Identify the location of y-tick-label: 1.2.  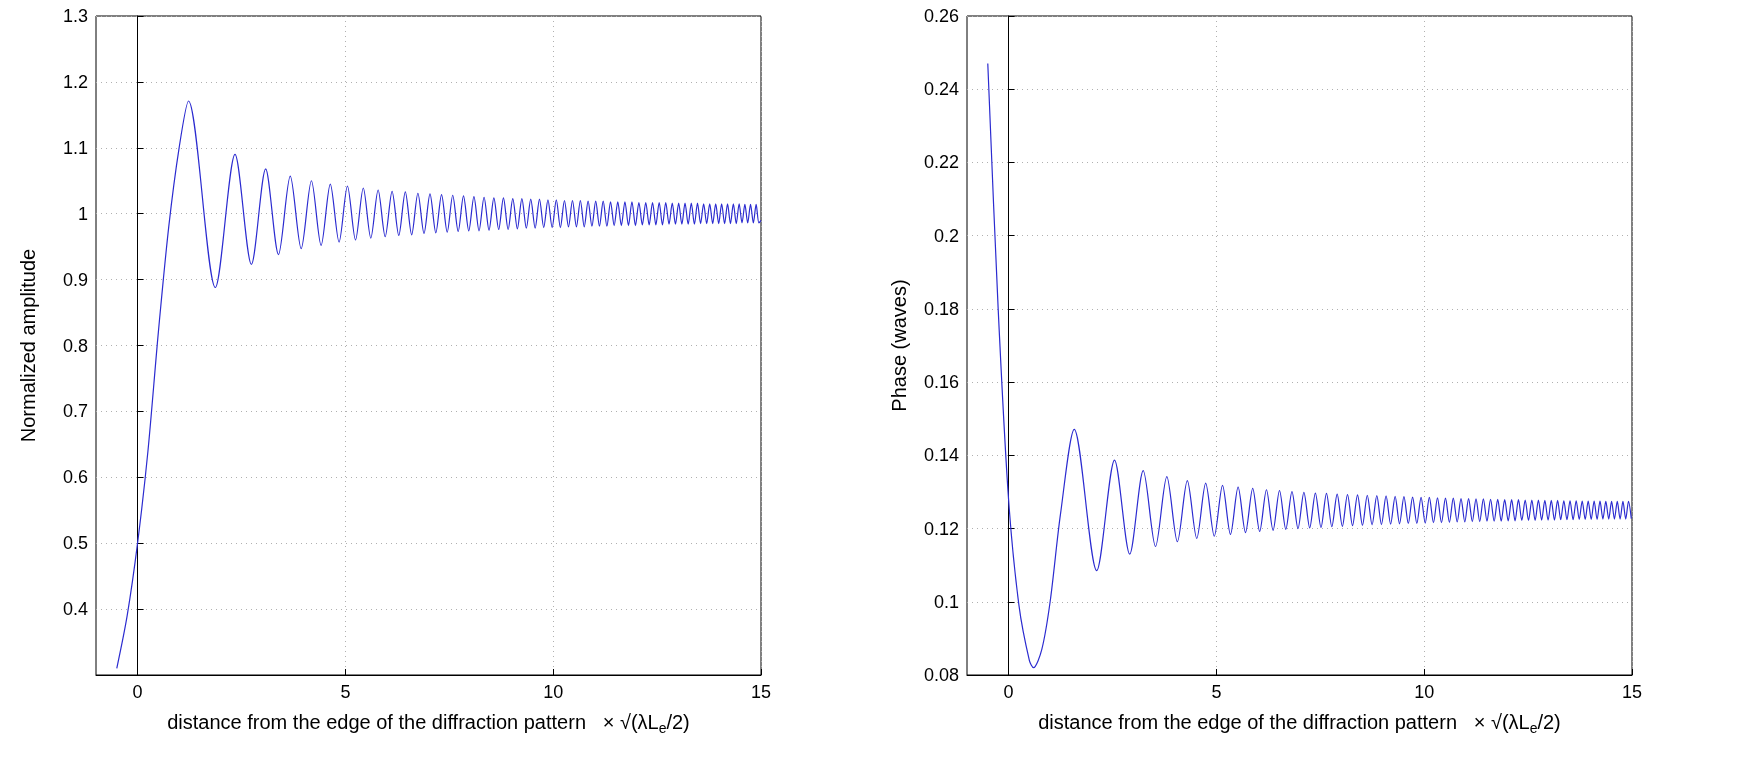
(75, 81).